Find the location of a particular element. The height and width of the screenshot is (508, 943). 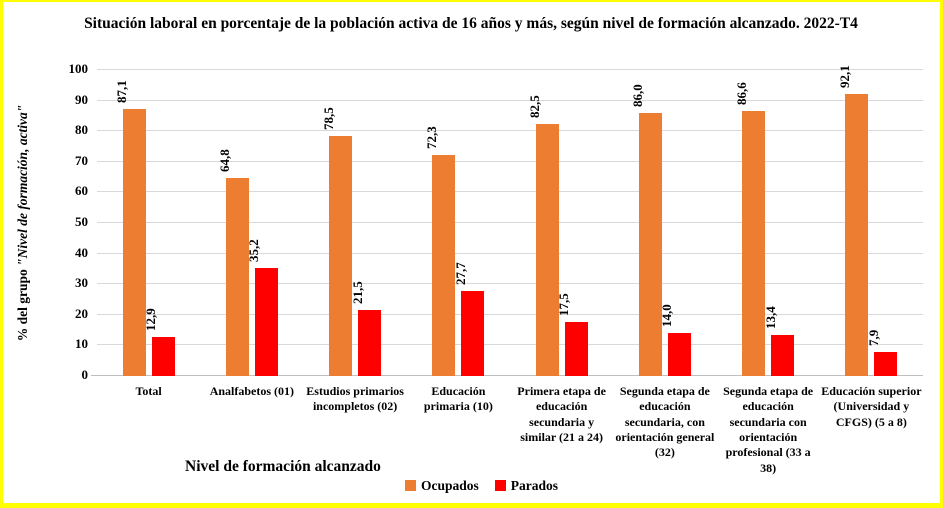

bar-group: 86,0 14,0 is located at coordinates (664, 223).